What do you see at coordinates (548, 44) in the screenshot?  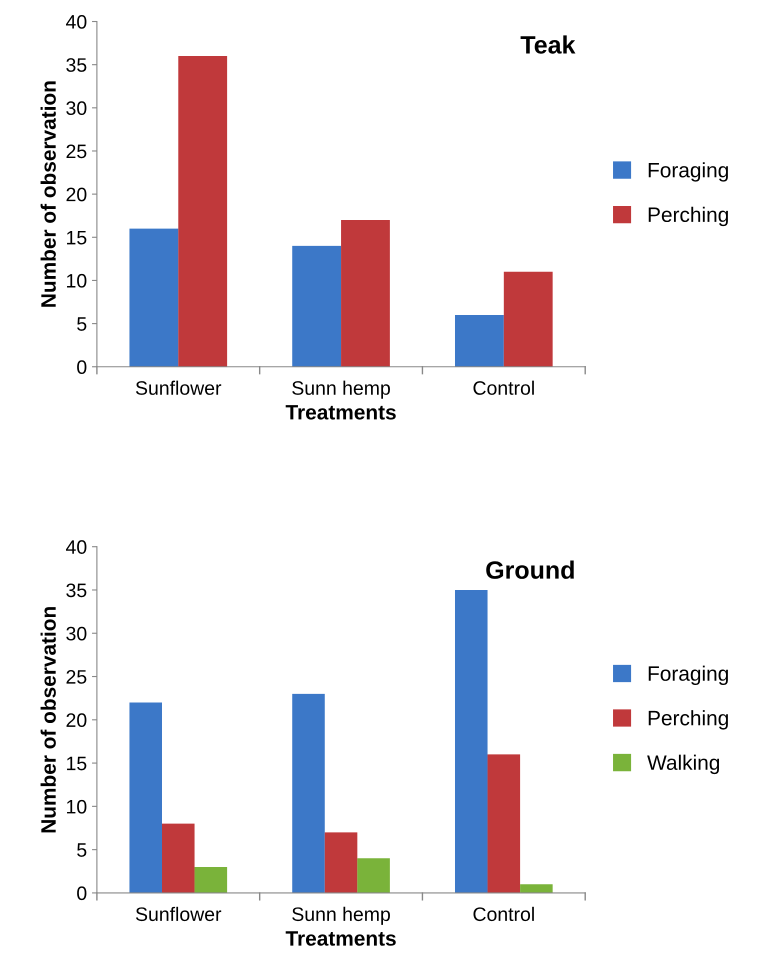 I see `chart-title: Teak` at bounding box center [548, 44].